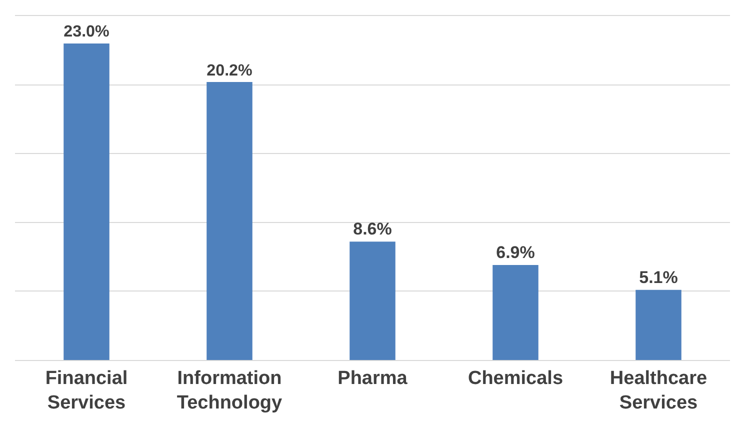  Describe the element at coordinates (229, 70) in the screenshot. I see `data-label: 20.2%` at that location.